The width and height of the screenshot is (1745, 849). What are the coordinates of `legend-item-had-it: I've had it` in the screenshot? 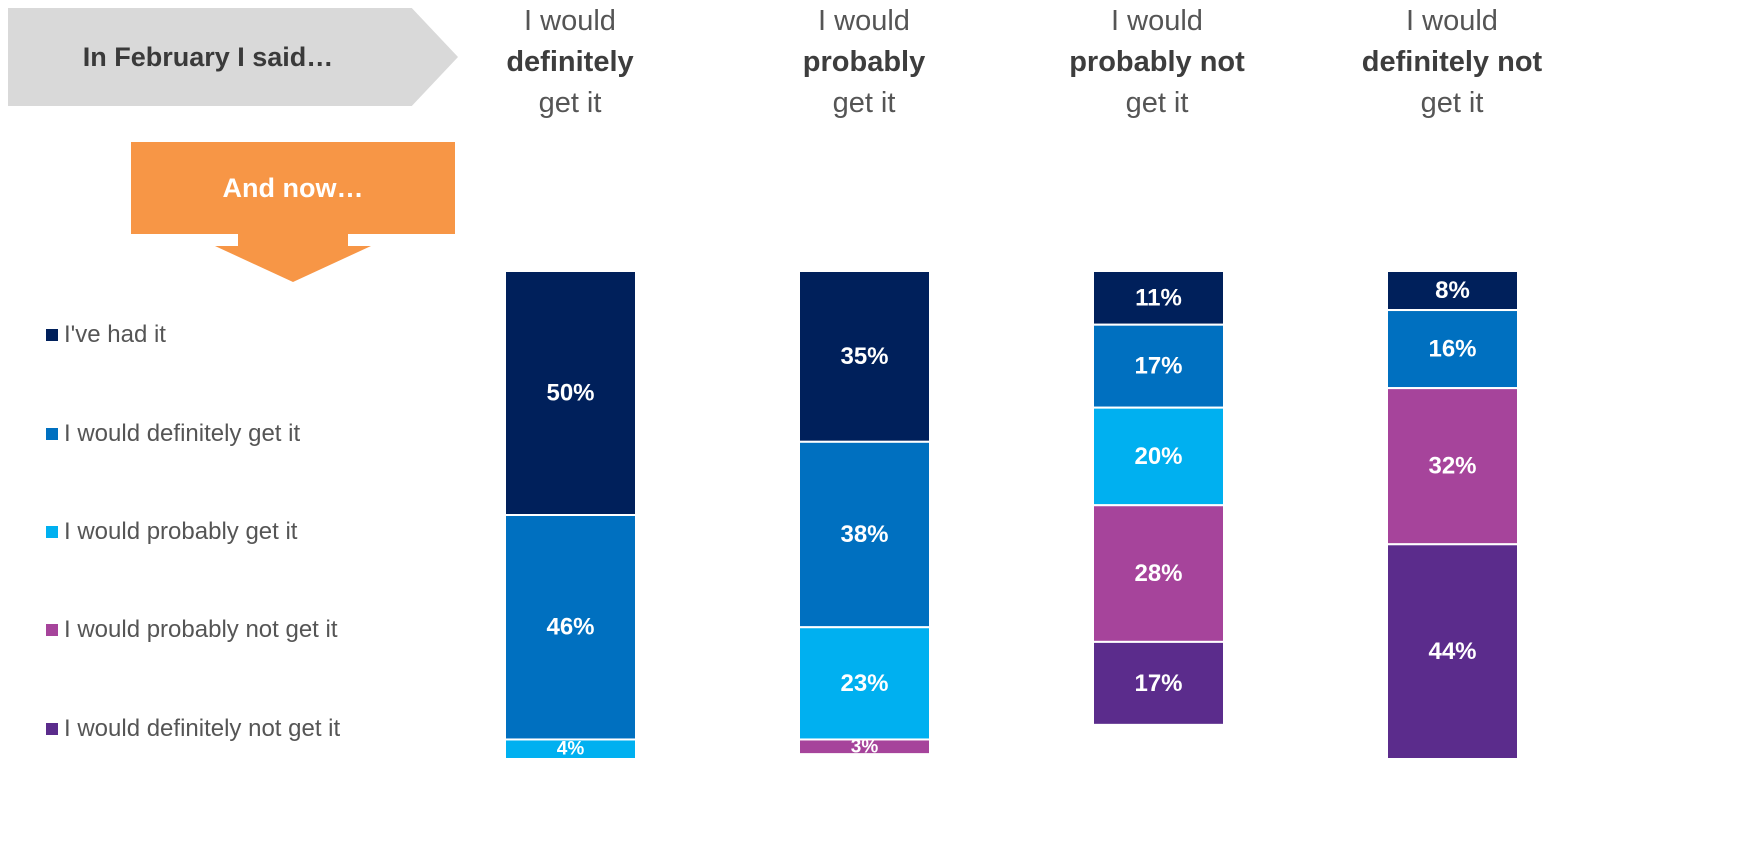 It's located at (106, 335).